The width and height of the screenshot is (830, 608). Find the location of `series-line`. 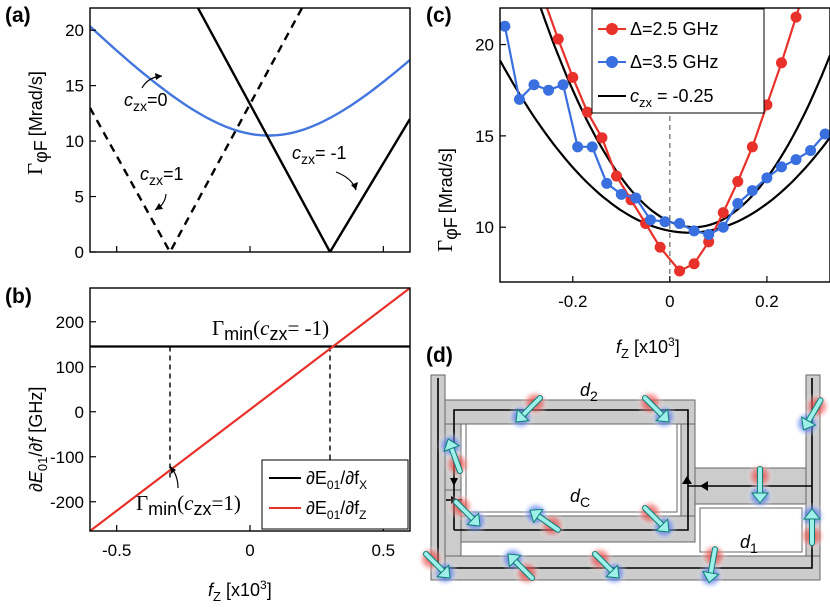

series-line is located at coordinates (673, 140).